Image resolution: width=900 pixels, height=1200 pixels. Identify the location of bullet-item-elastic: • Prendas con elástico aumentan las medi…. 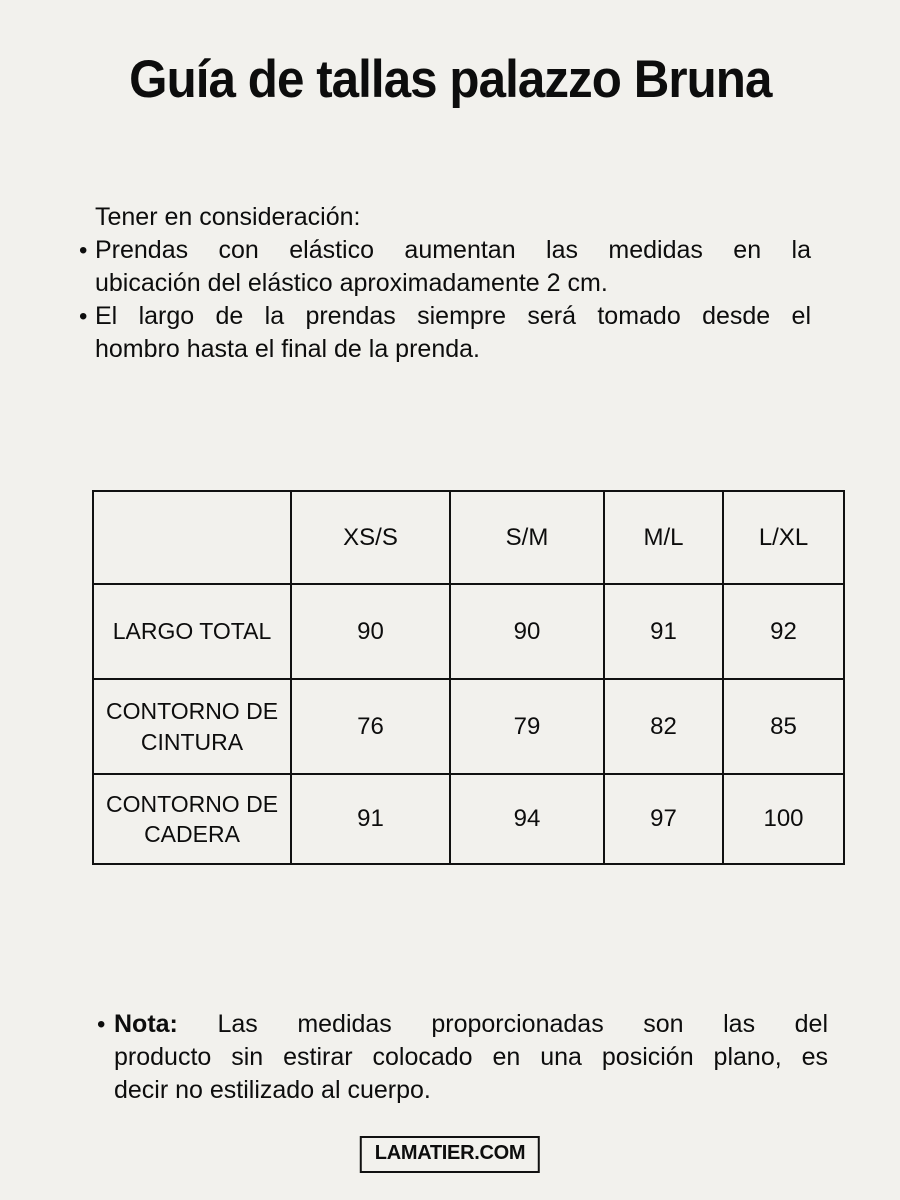
(445, 267).